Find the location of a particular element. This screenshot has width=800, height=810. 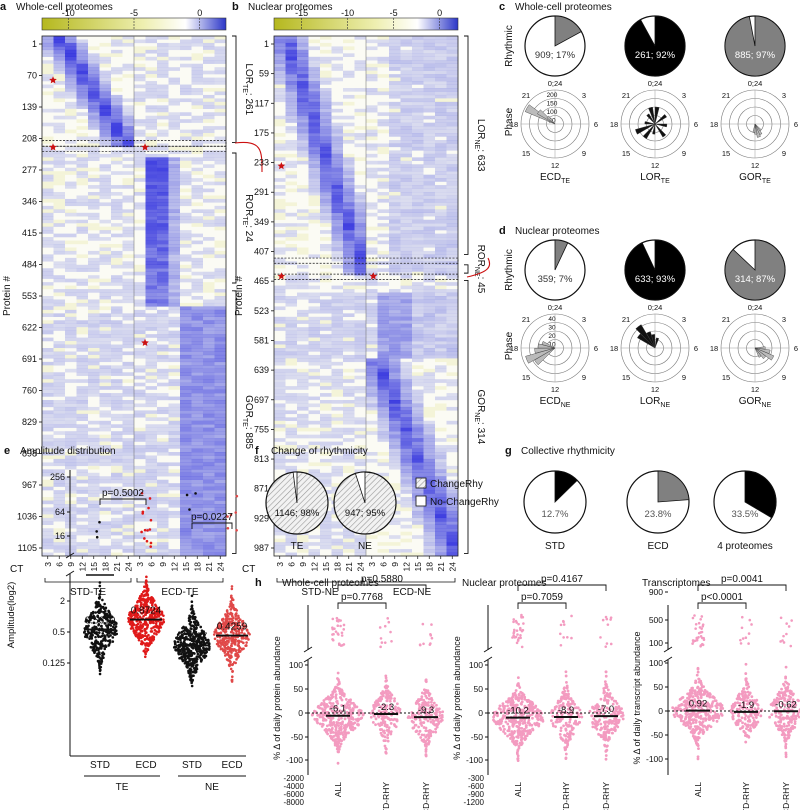

panel-d-rose-wedge is located at coordinates (760, 353).